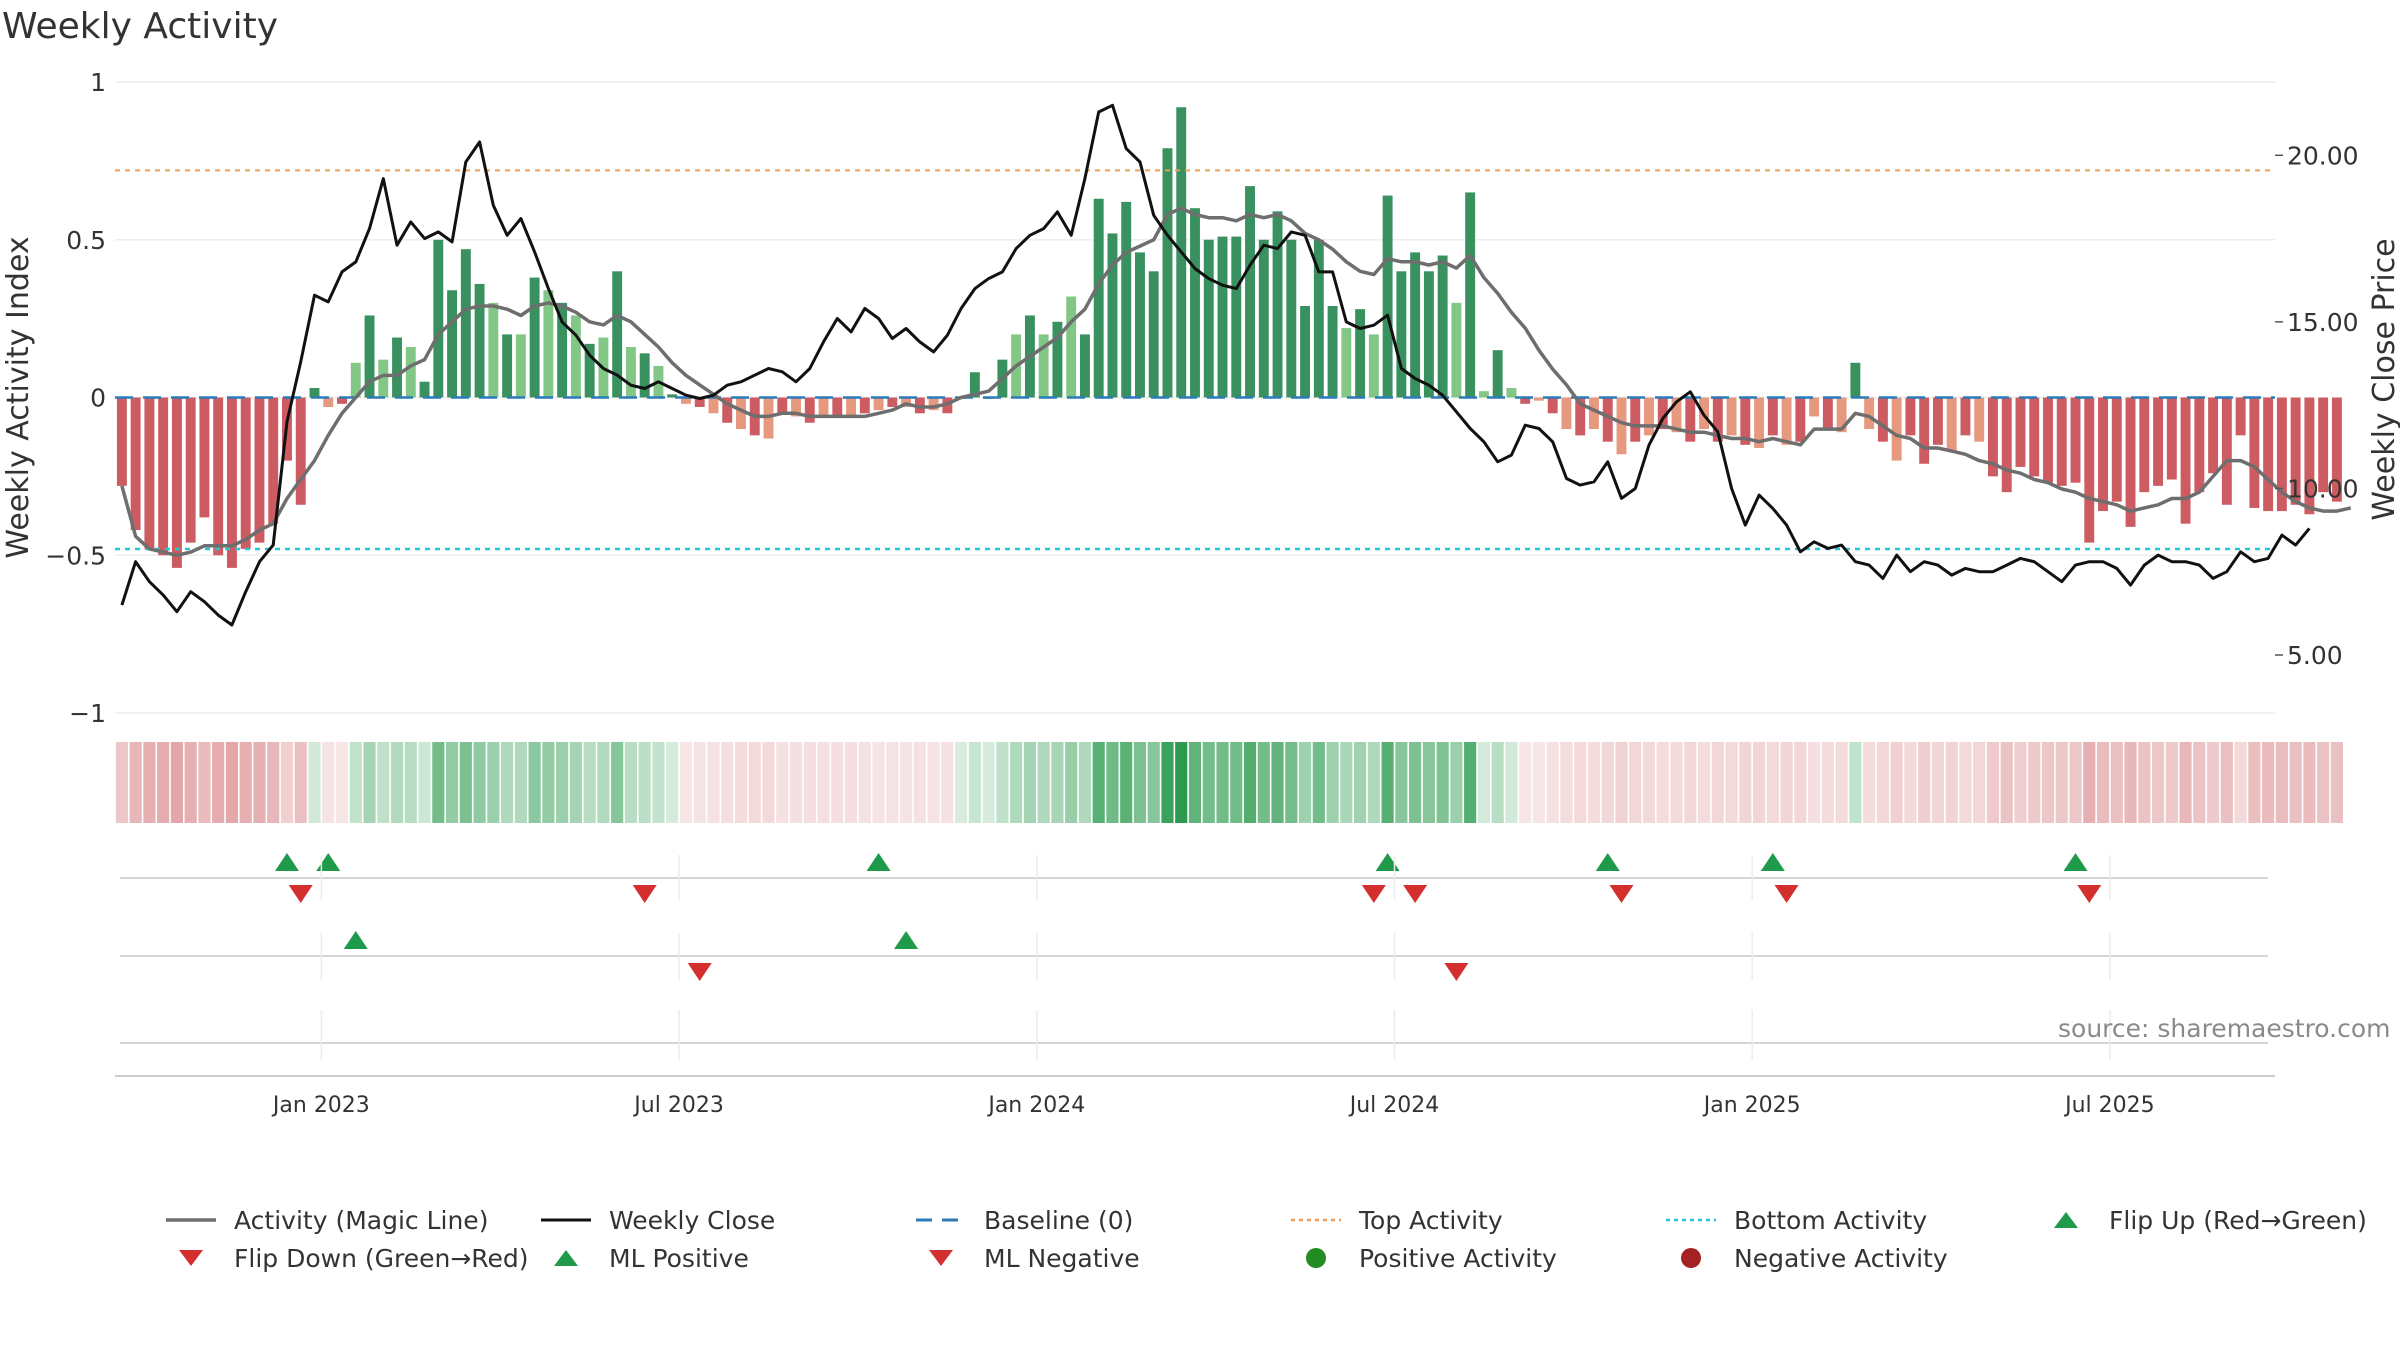 This screenshot has height=1350, width=2400. What do you see at coordinates (1062, 1258) in the screenshot?
I see `legend-label: ML Negative` at bounding box center [1062, 1258].